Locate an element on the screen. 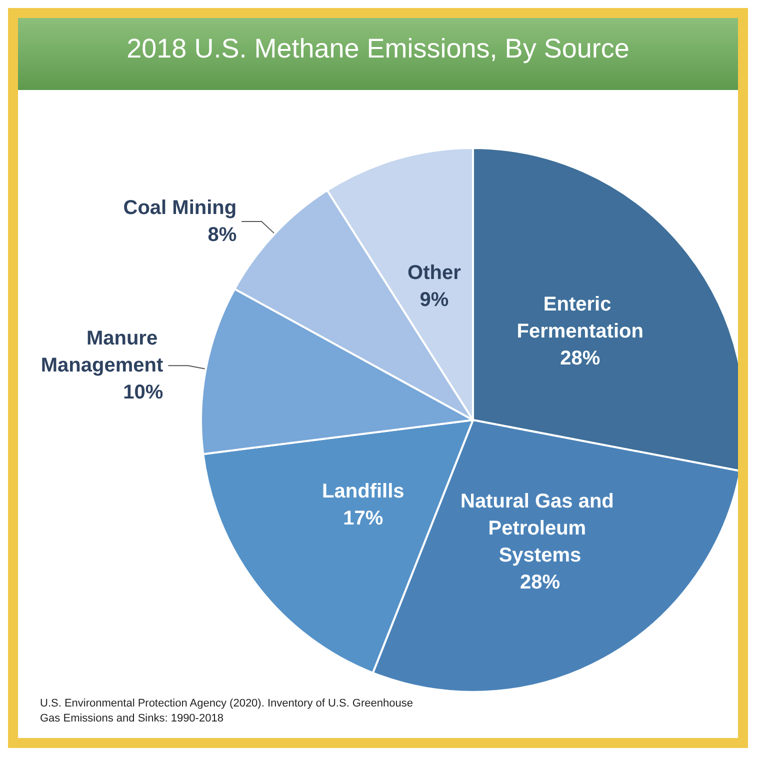 The image size is (757, 760). slice-label: Natural Gas and Petroleum Systems is located at coordinates (540, 528).